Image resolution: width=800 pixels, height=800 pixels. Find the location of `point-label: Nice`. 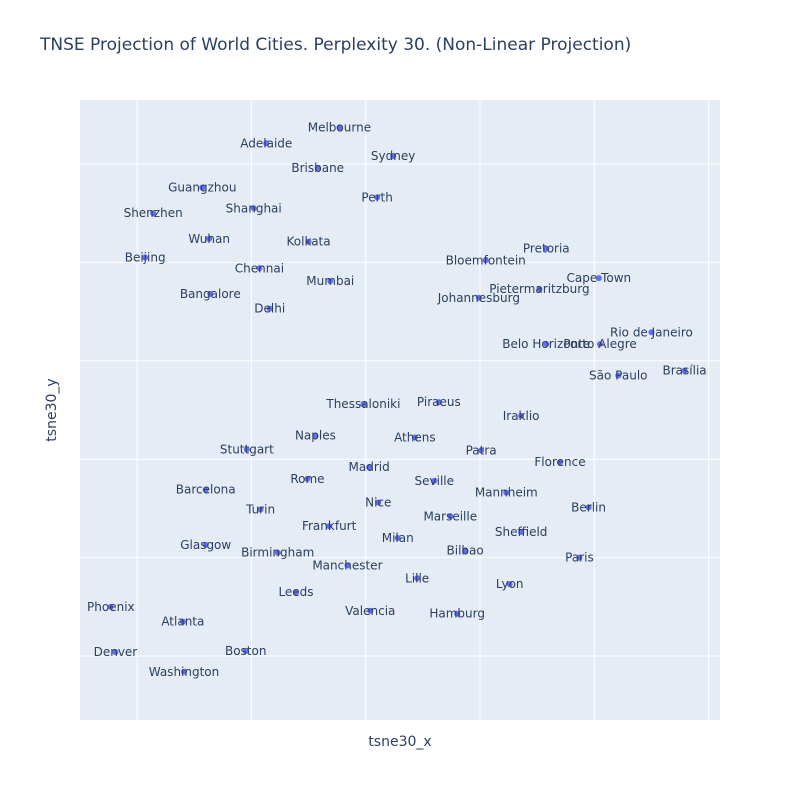

point-label: Nice is located at coordinates (378, 503).